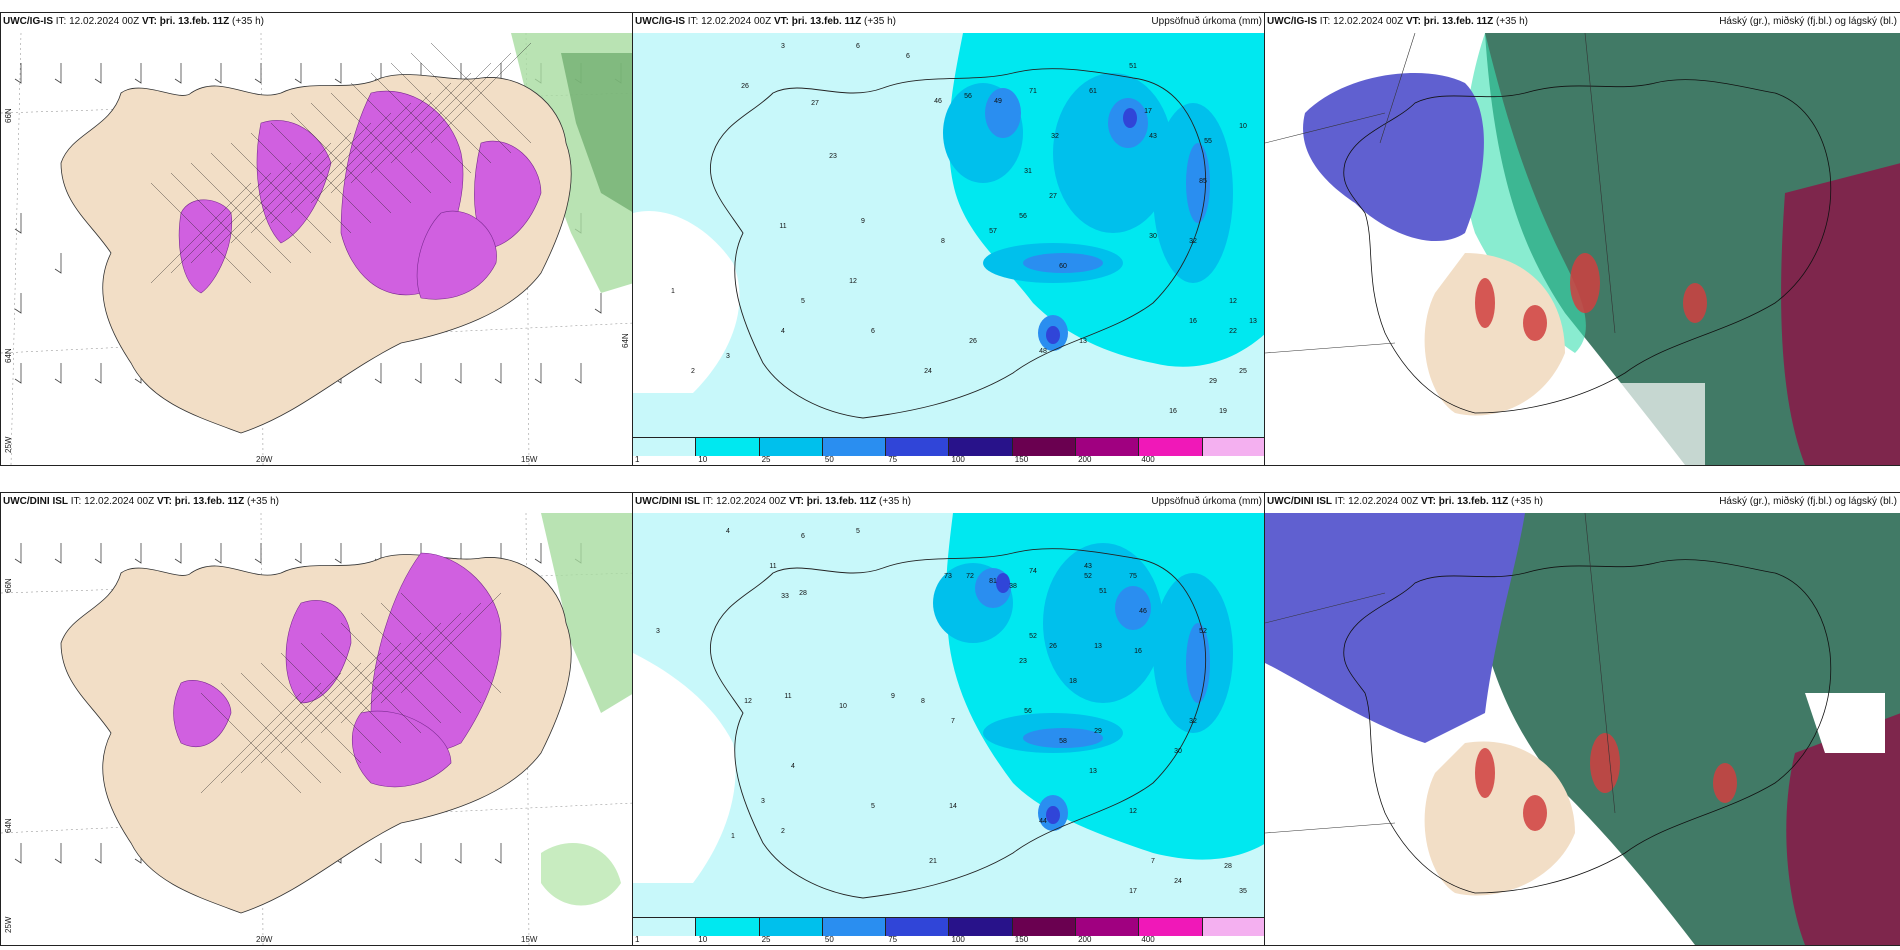 Image resolution: width=1900 pixels, height=950 pixels. Describe the element at coordinates (1103, 591) in the screenshot. I see `svg-text: 51` at that location.